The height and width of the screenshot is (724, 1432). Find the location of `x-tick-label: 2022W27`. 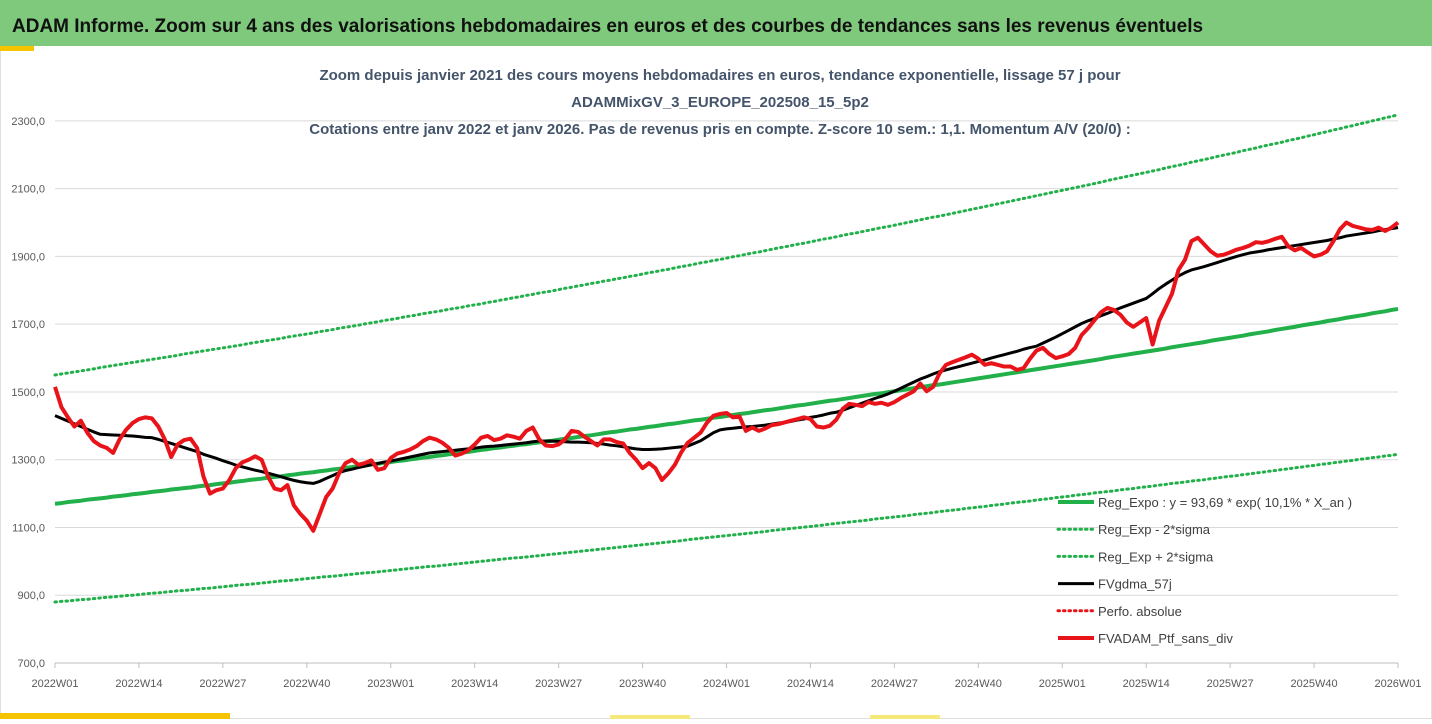

x-tick-label: 2022W27 is located at coordinates (222, 684).